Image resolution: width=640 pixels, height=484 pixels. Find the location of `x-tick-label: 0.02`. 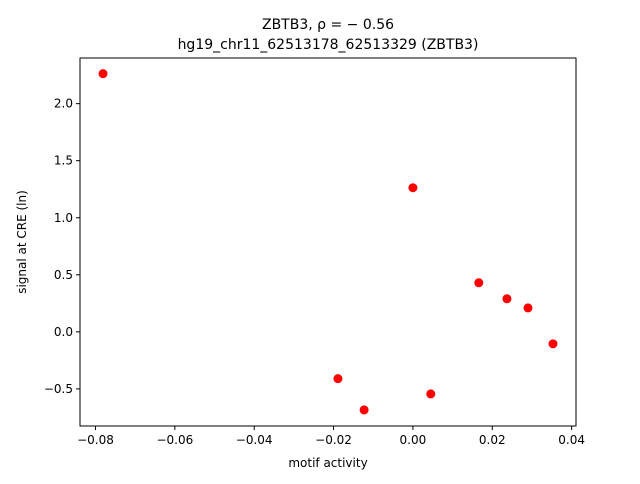

x-tick-label: 0.02 is located at coordinates (492, 440).